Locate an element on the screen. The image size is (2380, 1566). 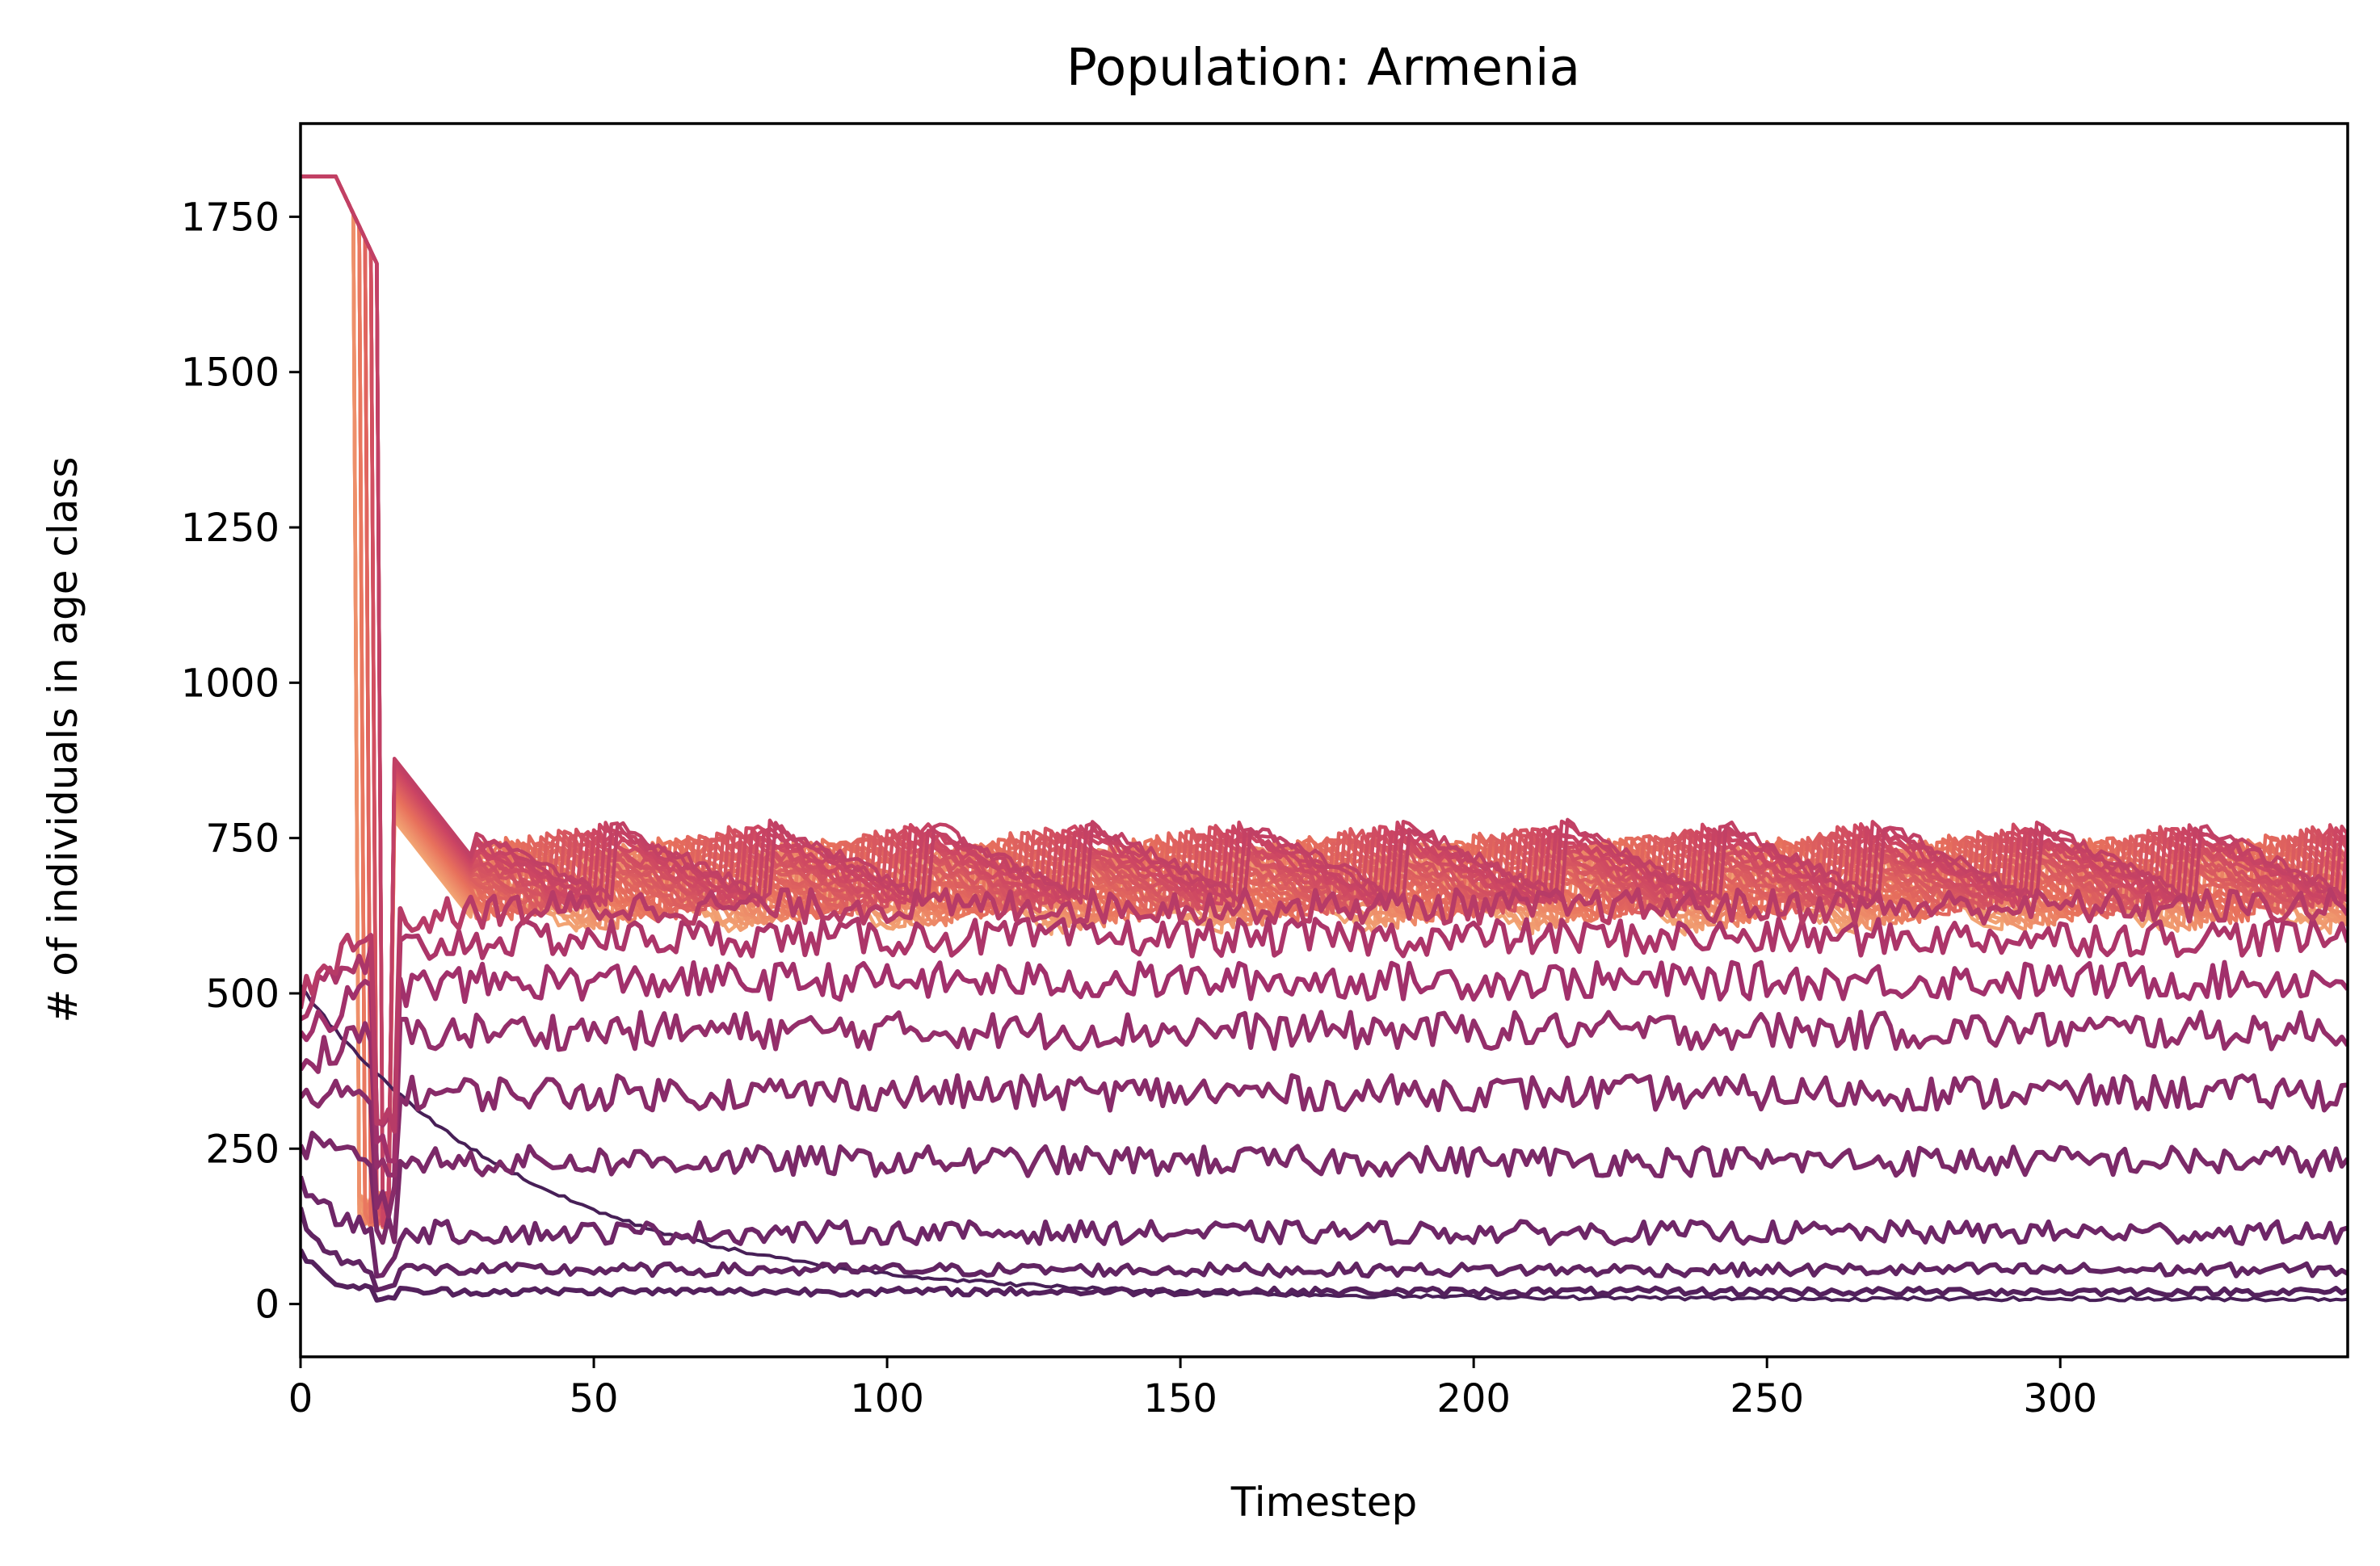
y-tick-label: 500 is located at coordinates (242, 995).